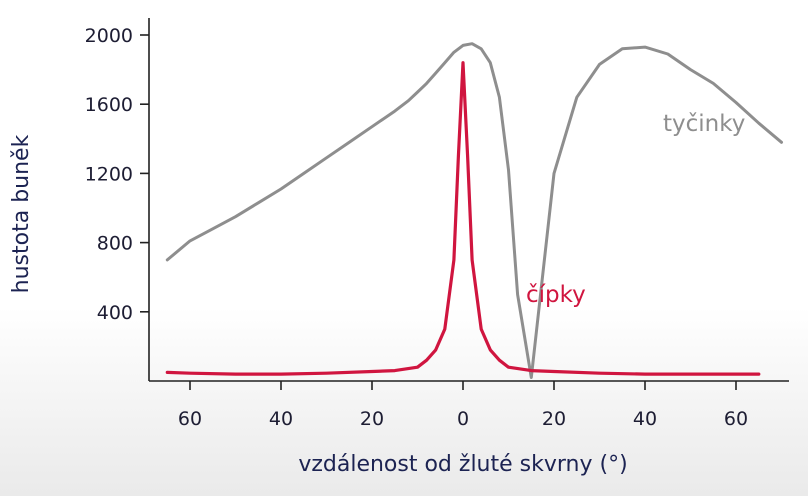  I want to click on y-tick-label: 2000, so click(109, 36).